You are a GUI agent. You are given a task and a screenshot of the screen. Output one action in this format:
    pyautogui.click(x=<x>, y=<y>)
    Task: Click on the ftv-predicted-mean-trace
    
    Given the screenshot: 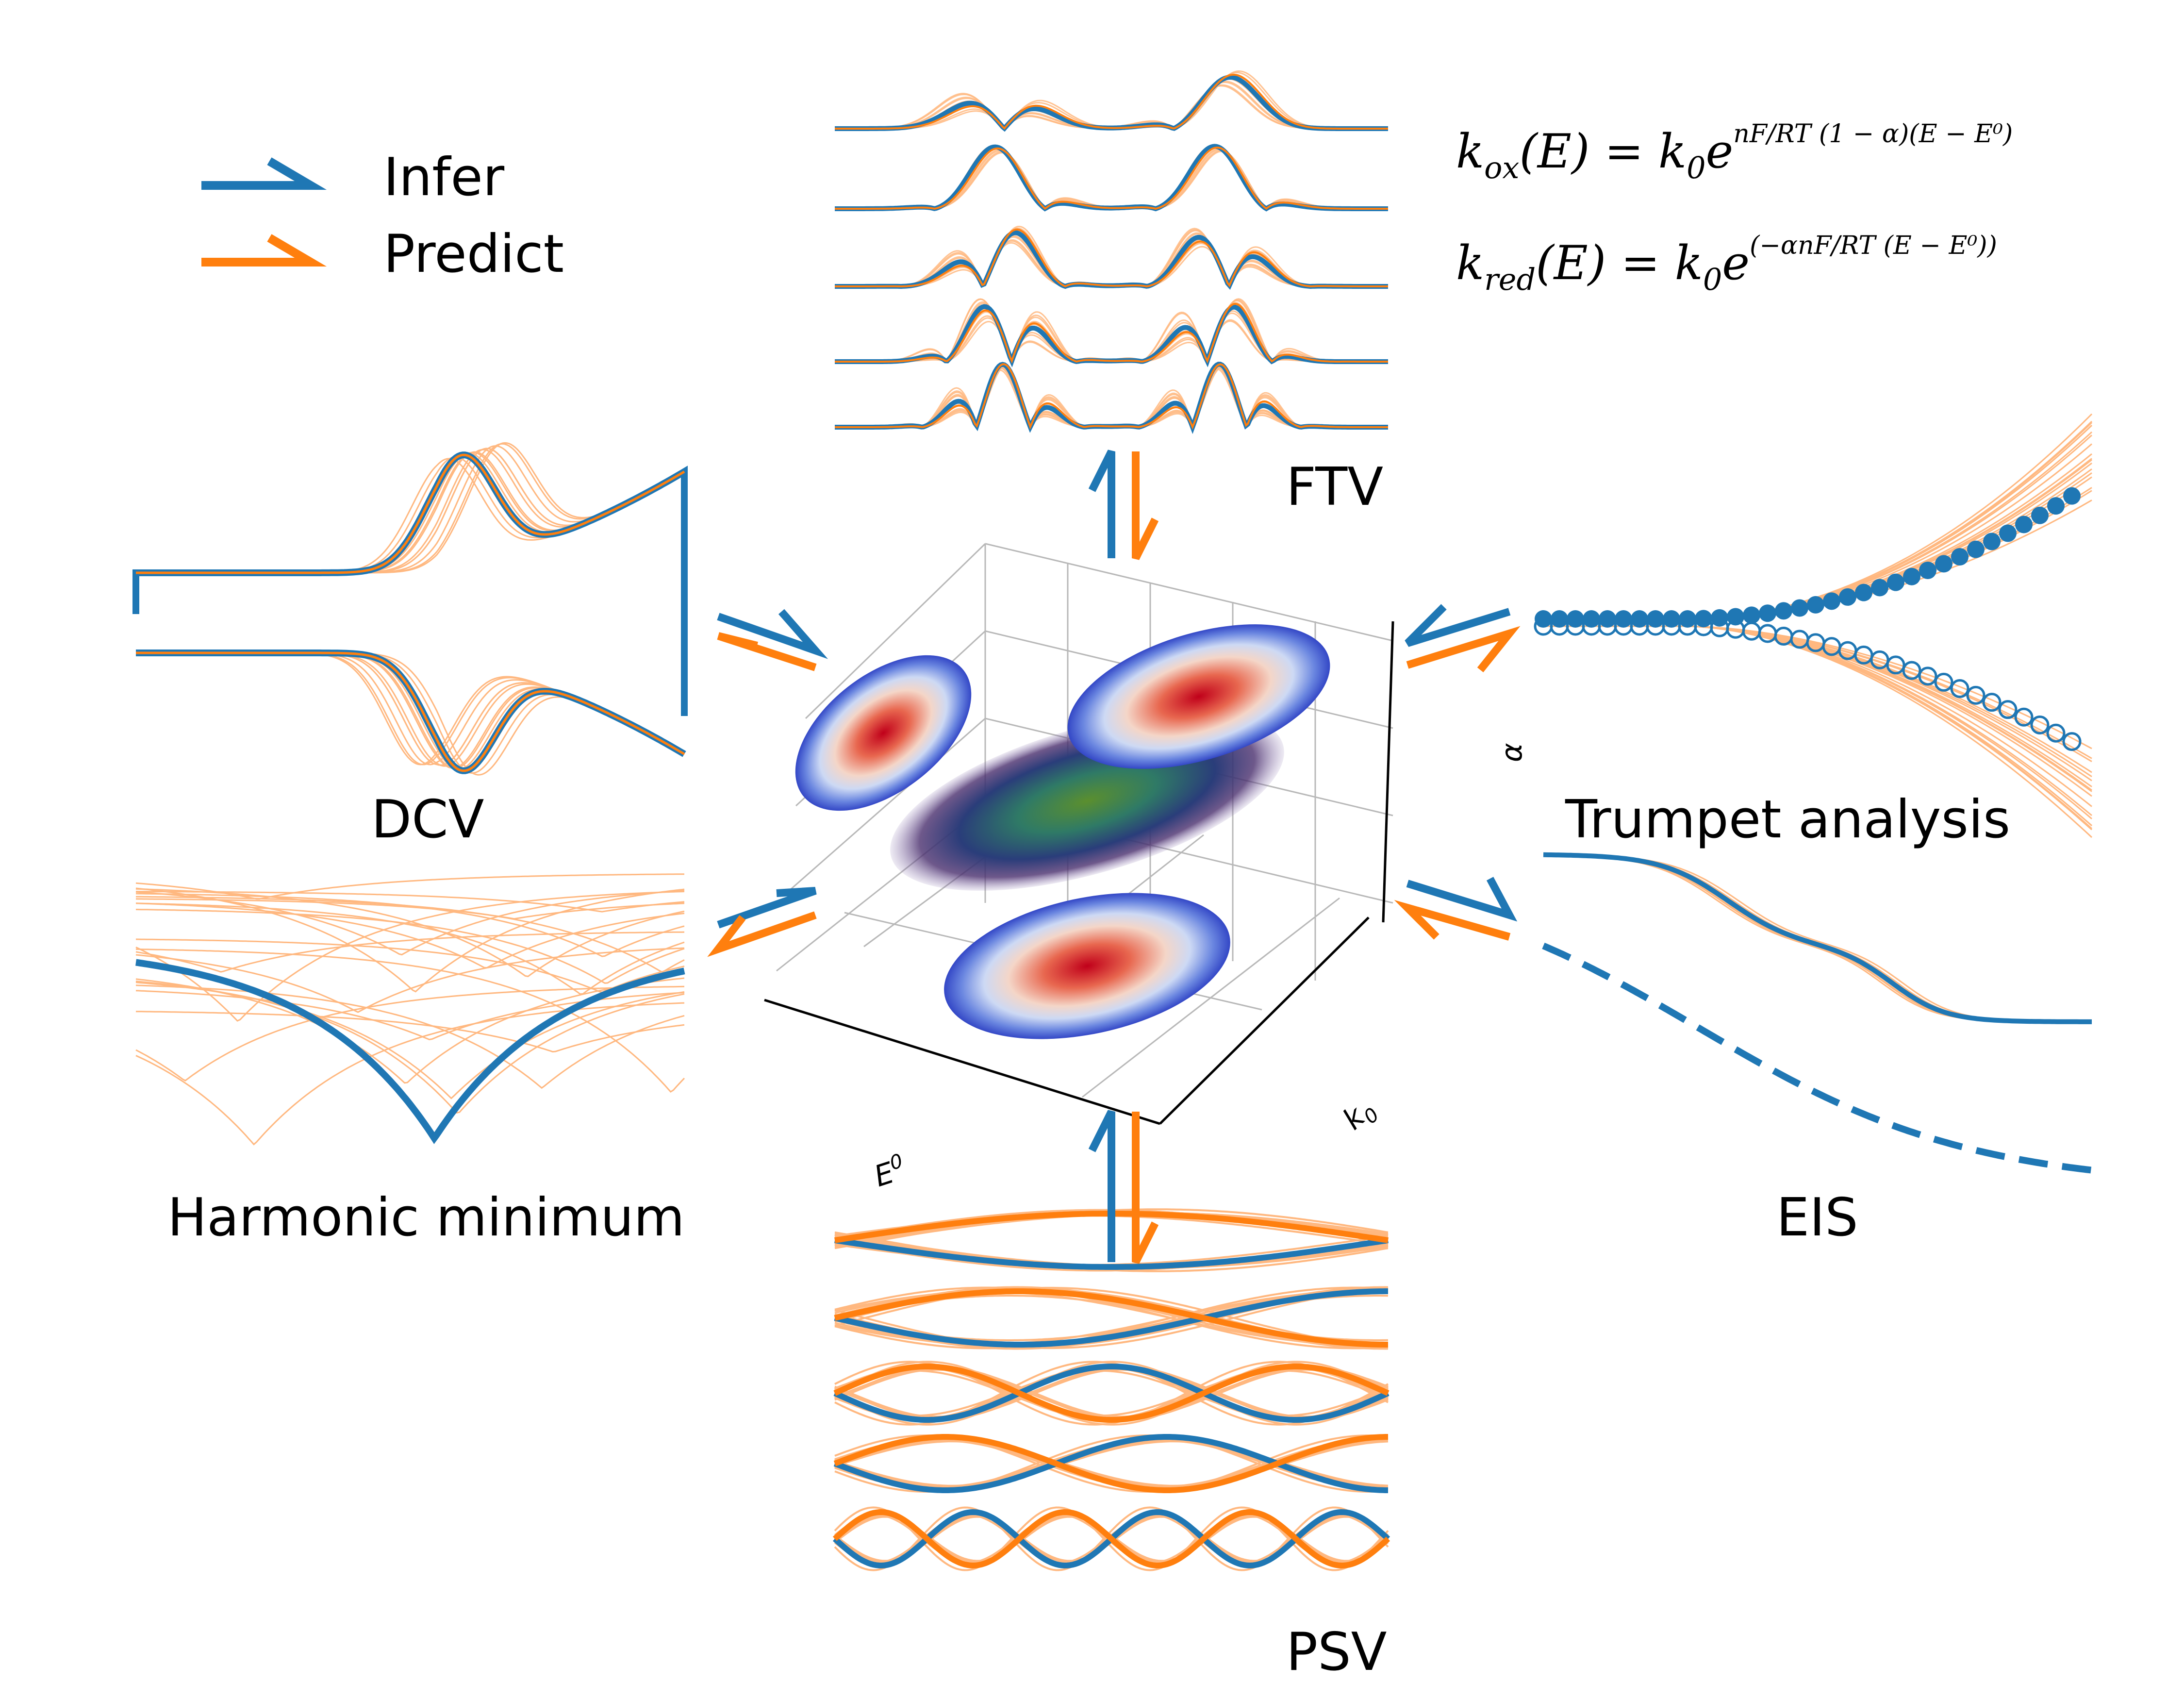 What is the action you would take?
    pyautogui.click(x=1111, y=396)
    